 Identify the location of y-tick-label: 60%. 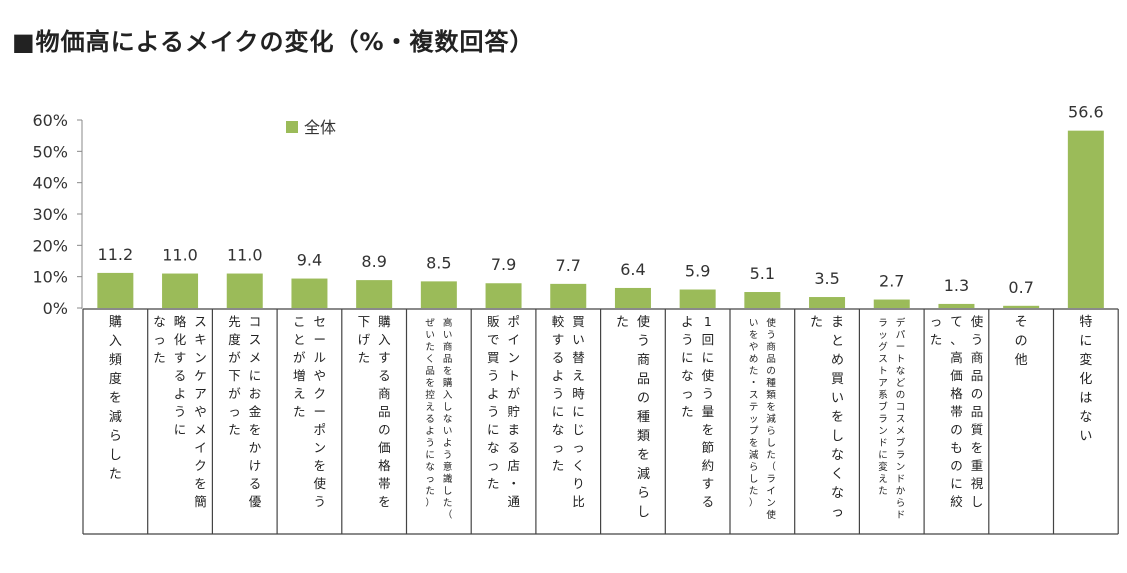
(50, 120).